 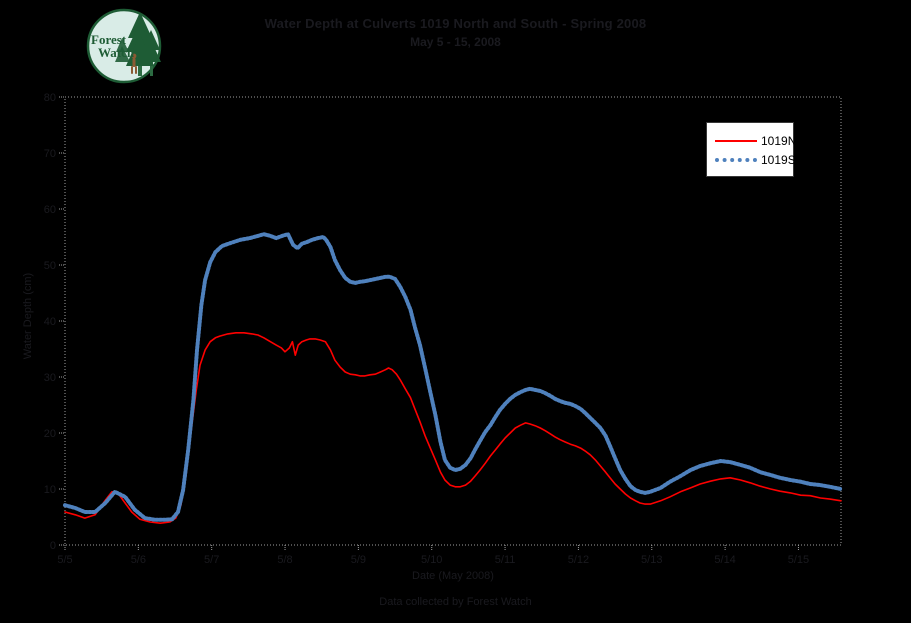 What do you see at coordinates (50, 434) in the screenshot?
I see `y-tick-label: 20` at bounding box center [50, 434].